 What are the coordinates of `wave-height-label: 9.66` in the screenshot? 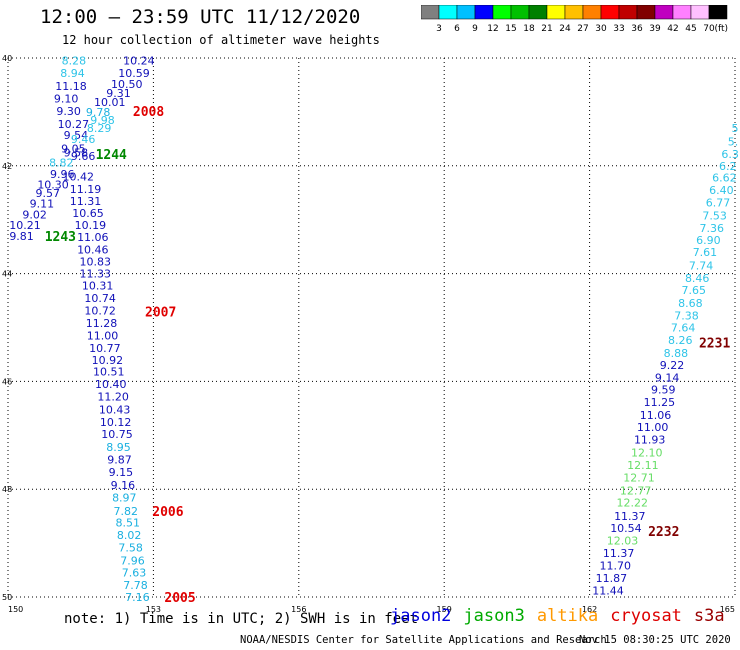 It's located at (83, 156).